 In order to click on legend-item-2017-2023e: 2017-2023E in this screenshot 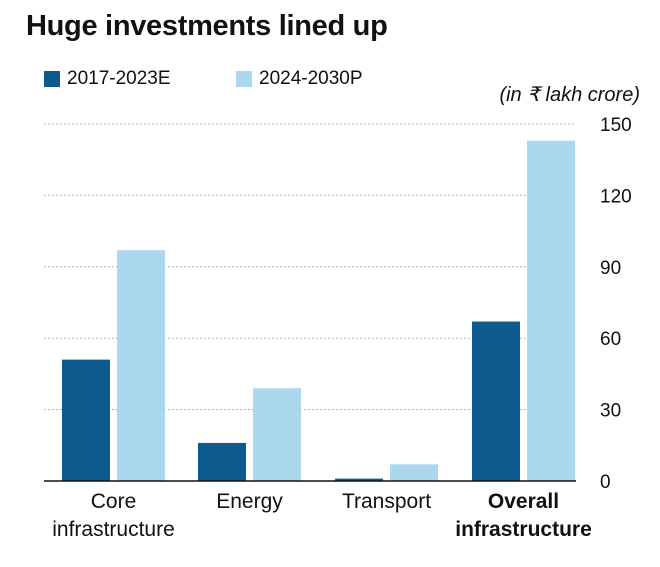, I will do `click(107, 79)`.